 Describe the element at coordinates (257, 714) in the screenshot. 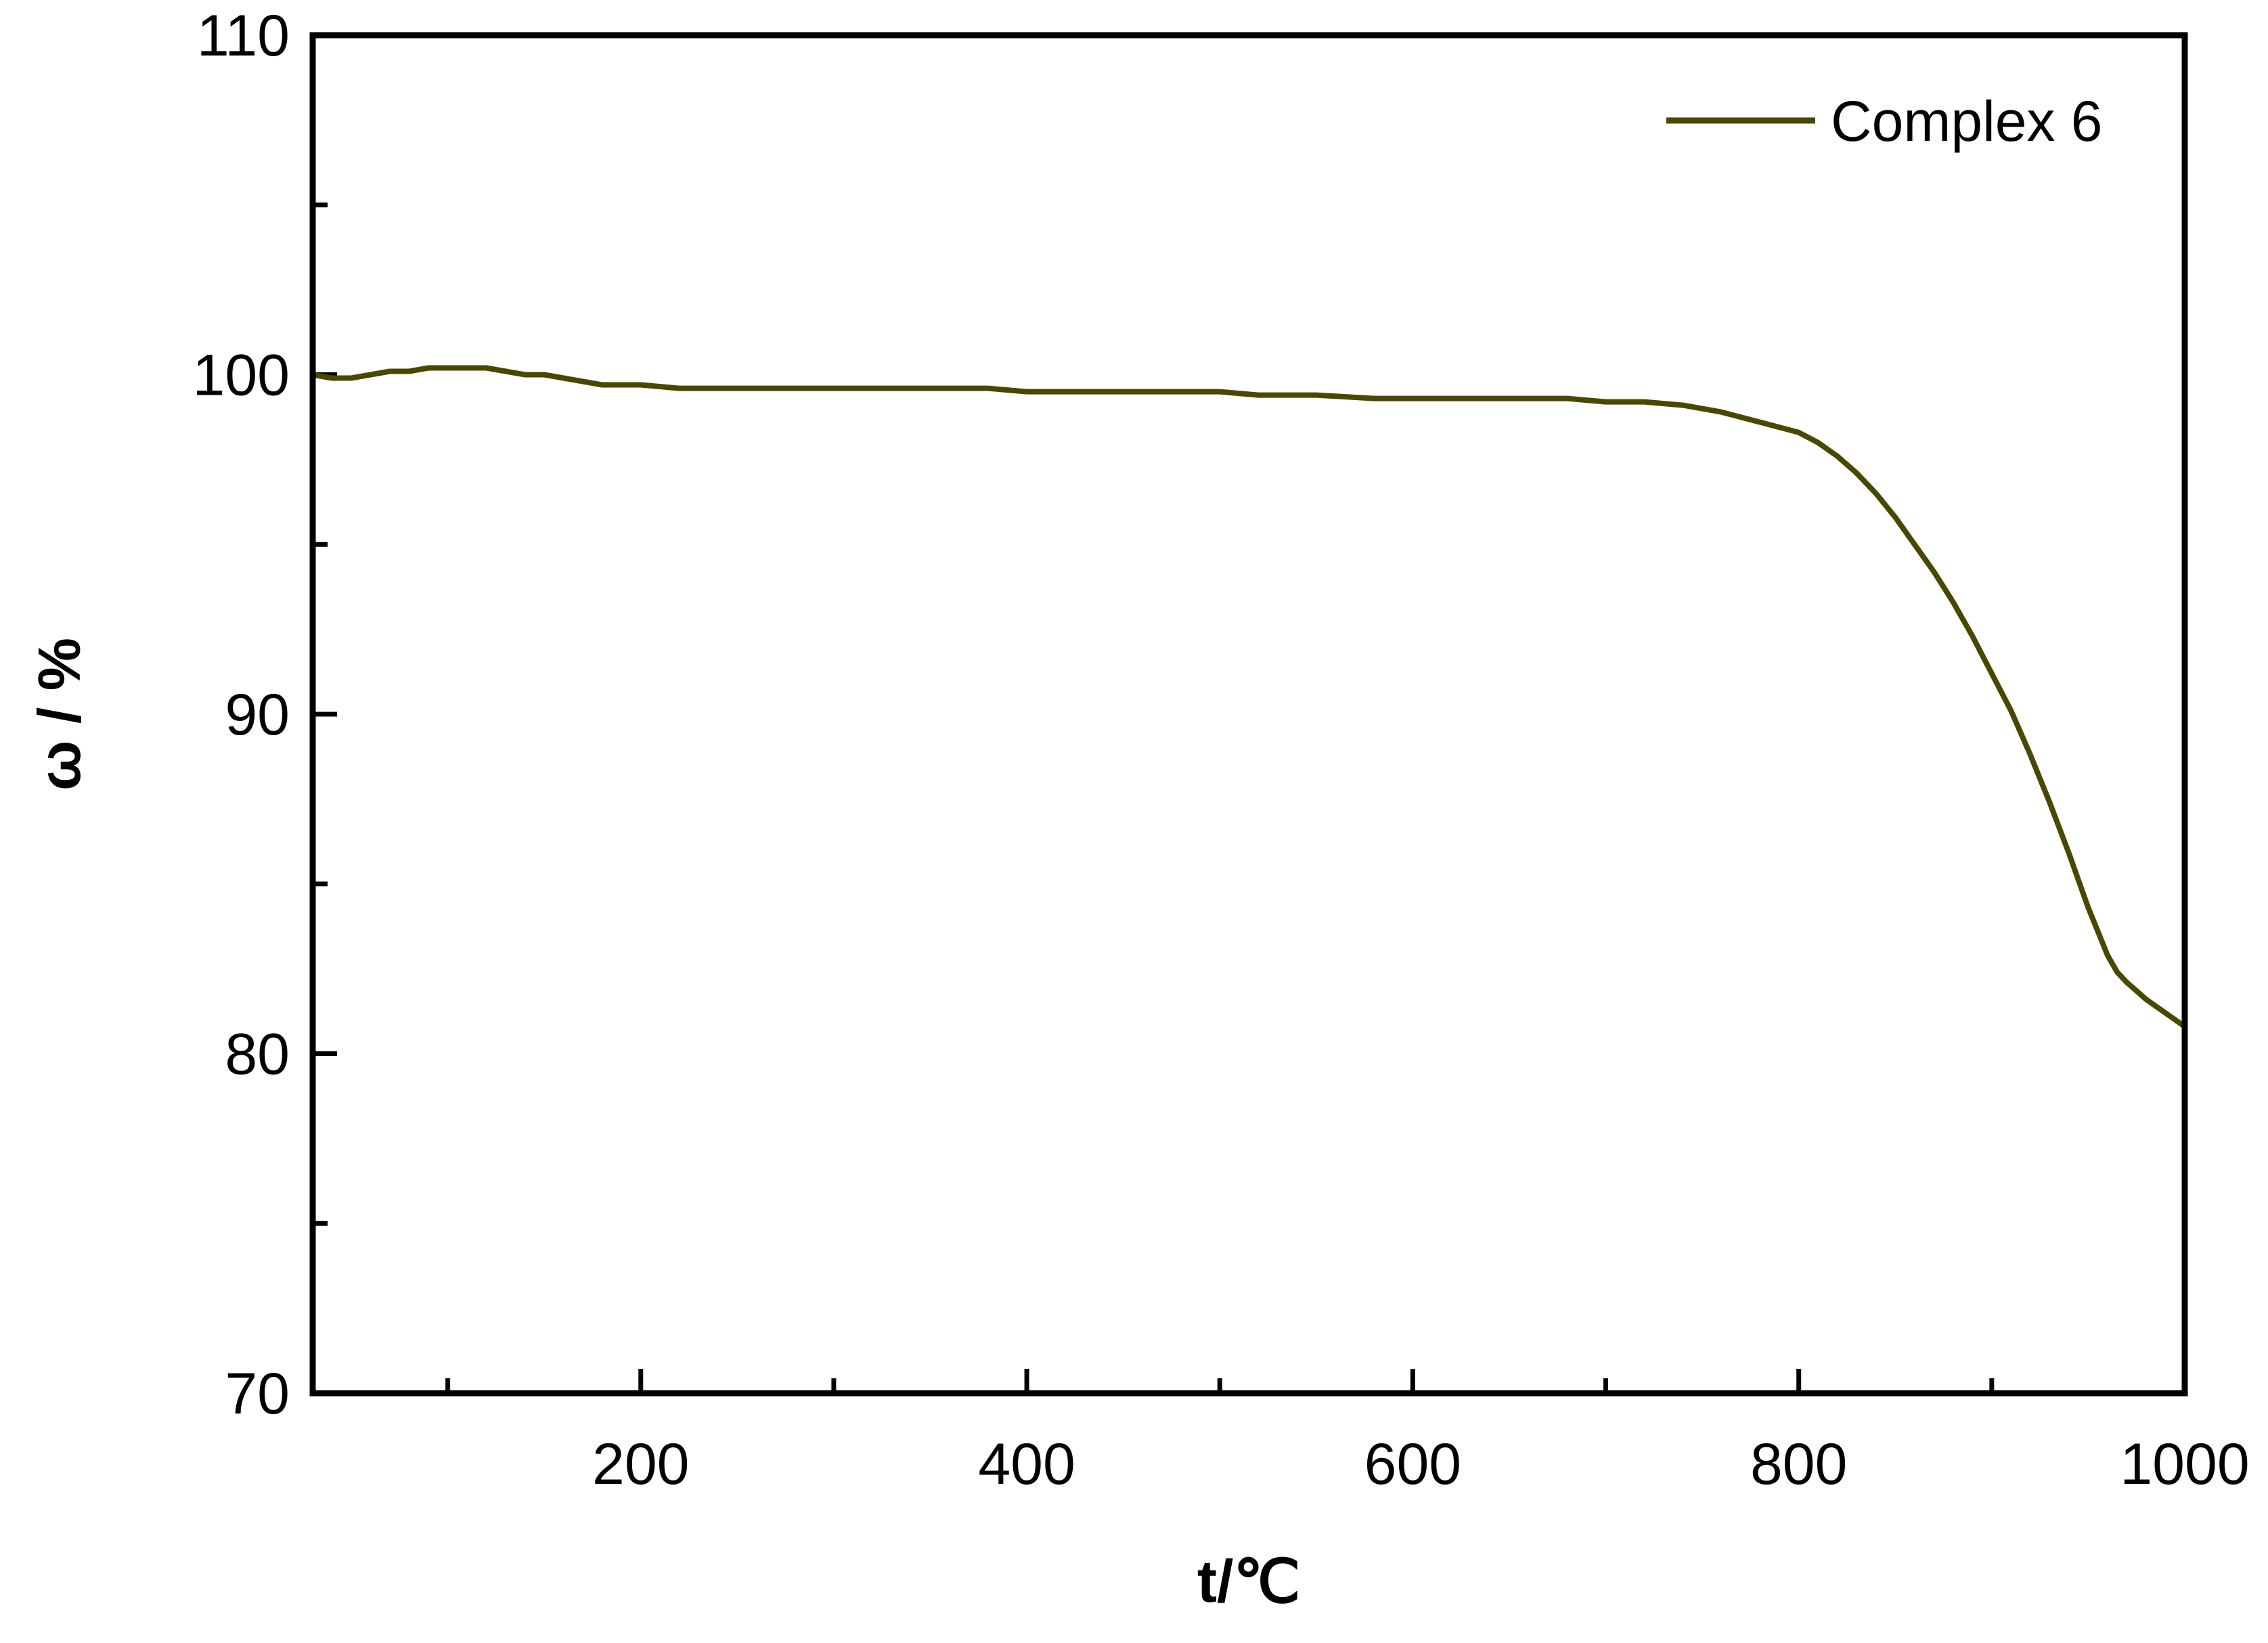

I see `y-tick-label-90: 90` at that location.